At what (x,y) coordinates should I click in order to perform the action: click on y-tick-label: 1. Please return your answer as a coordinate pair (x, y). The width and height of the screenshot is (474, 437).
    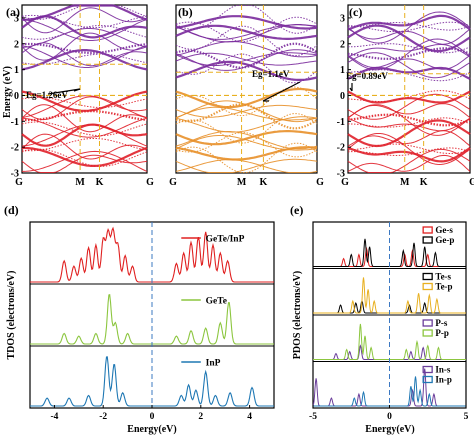
    Looking at the image, I should click on (342, 70).